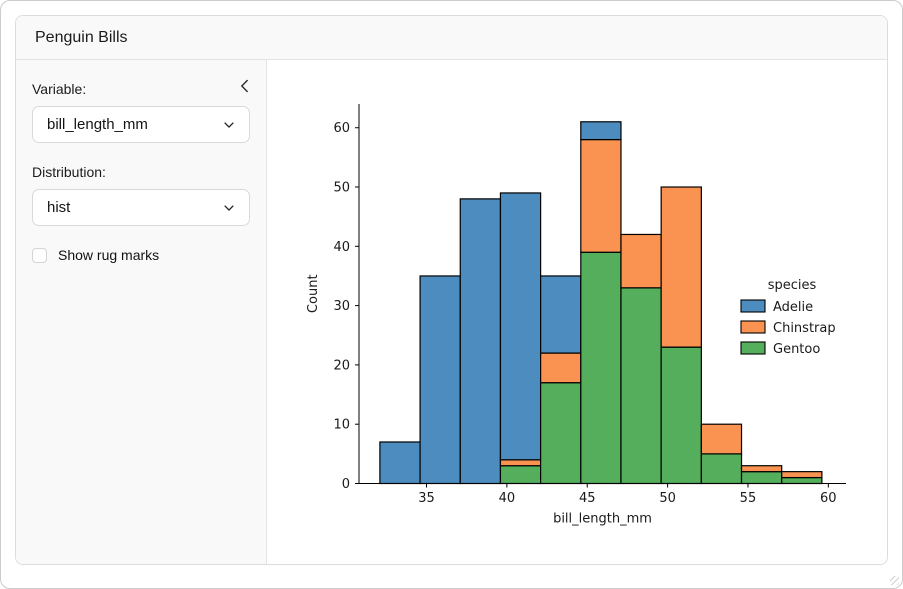  I want to click on distribution-select: hist, so click(141, 207).